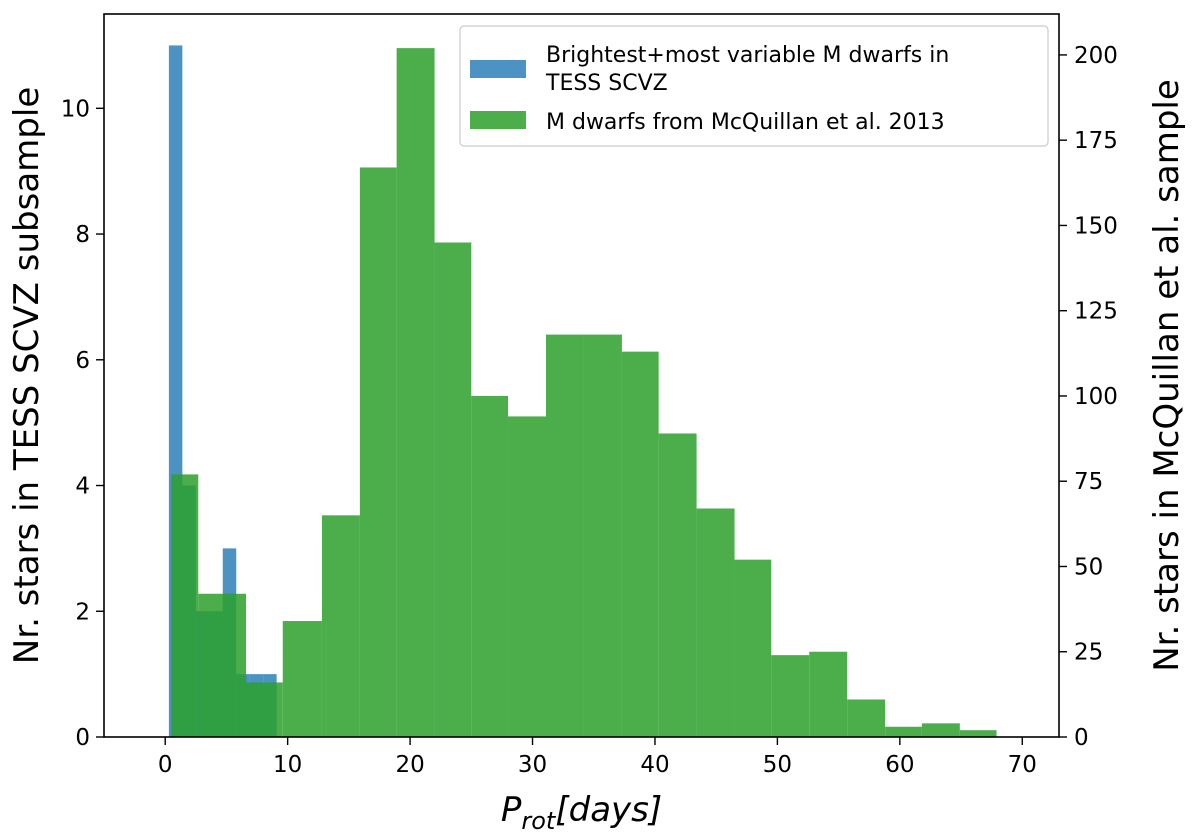  I want to click on y-left-axis-label: Nr. stars in TESS SCVZ subsample, so click(27, 375).